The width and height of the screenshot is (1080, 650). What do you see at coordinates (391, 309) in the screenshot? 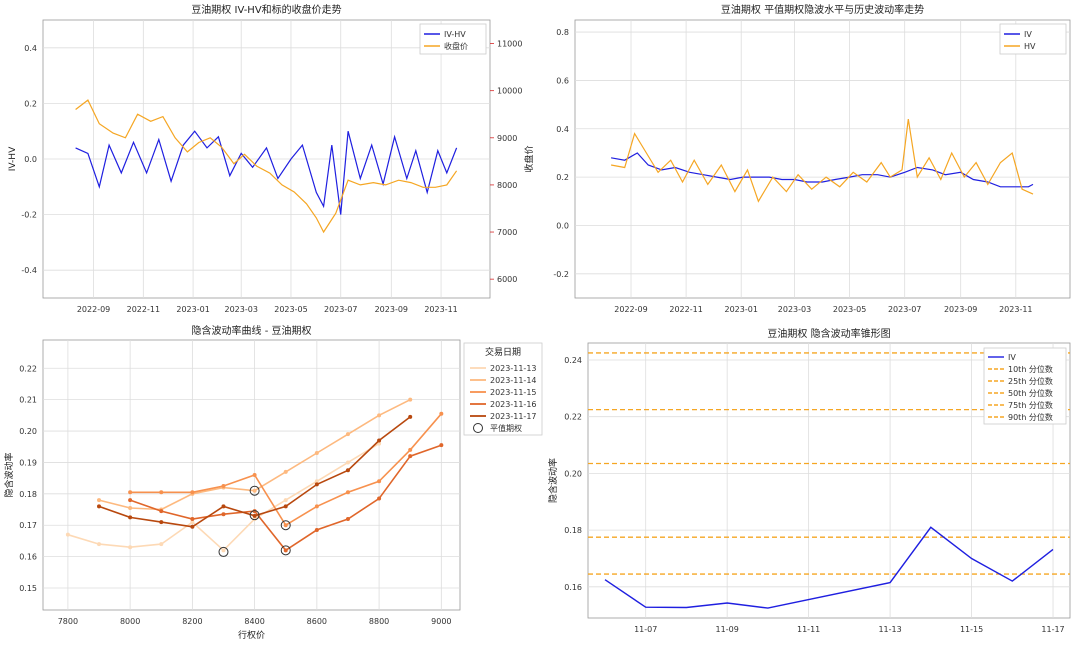
I see `x-tick-label: 2023-09` at bounding box center [391, 309].